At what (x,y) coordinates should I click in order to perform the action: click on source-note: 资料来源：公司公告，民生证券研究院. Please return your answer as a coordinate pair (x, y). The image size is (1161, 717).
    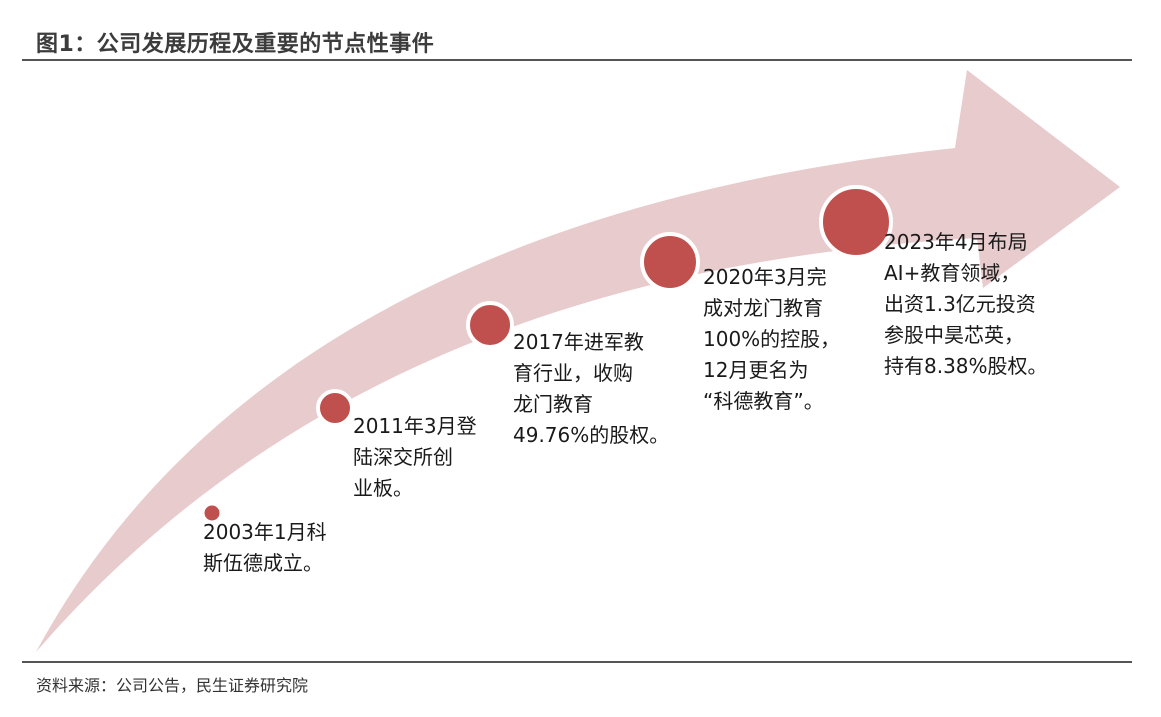
    Looking at the image, I should click on (172, 685).